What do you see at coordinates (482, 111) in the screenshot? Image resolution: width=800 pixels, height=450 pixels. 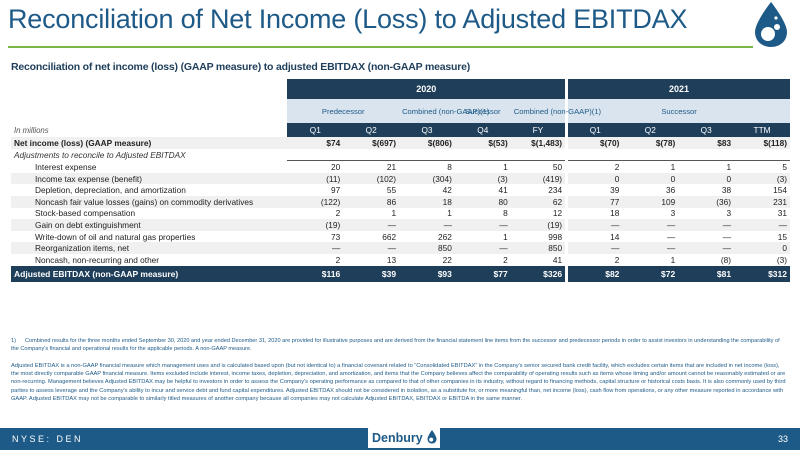 I see `successor-q4-header: Successor` at bounding box center [482, 111].